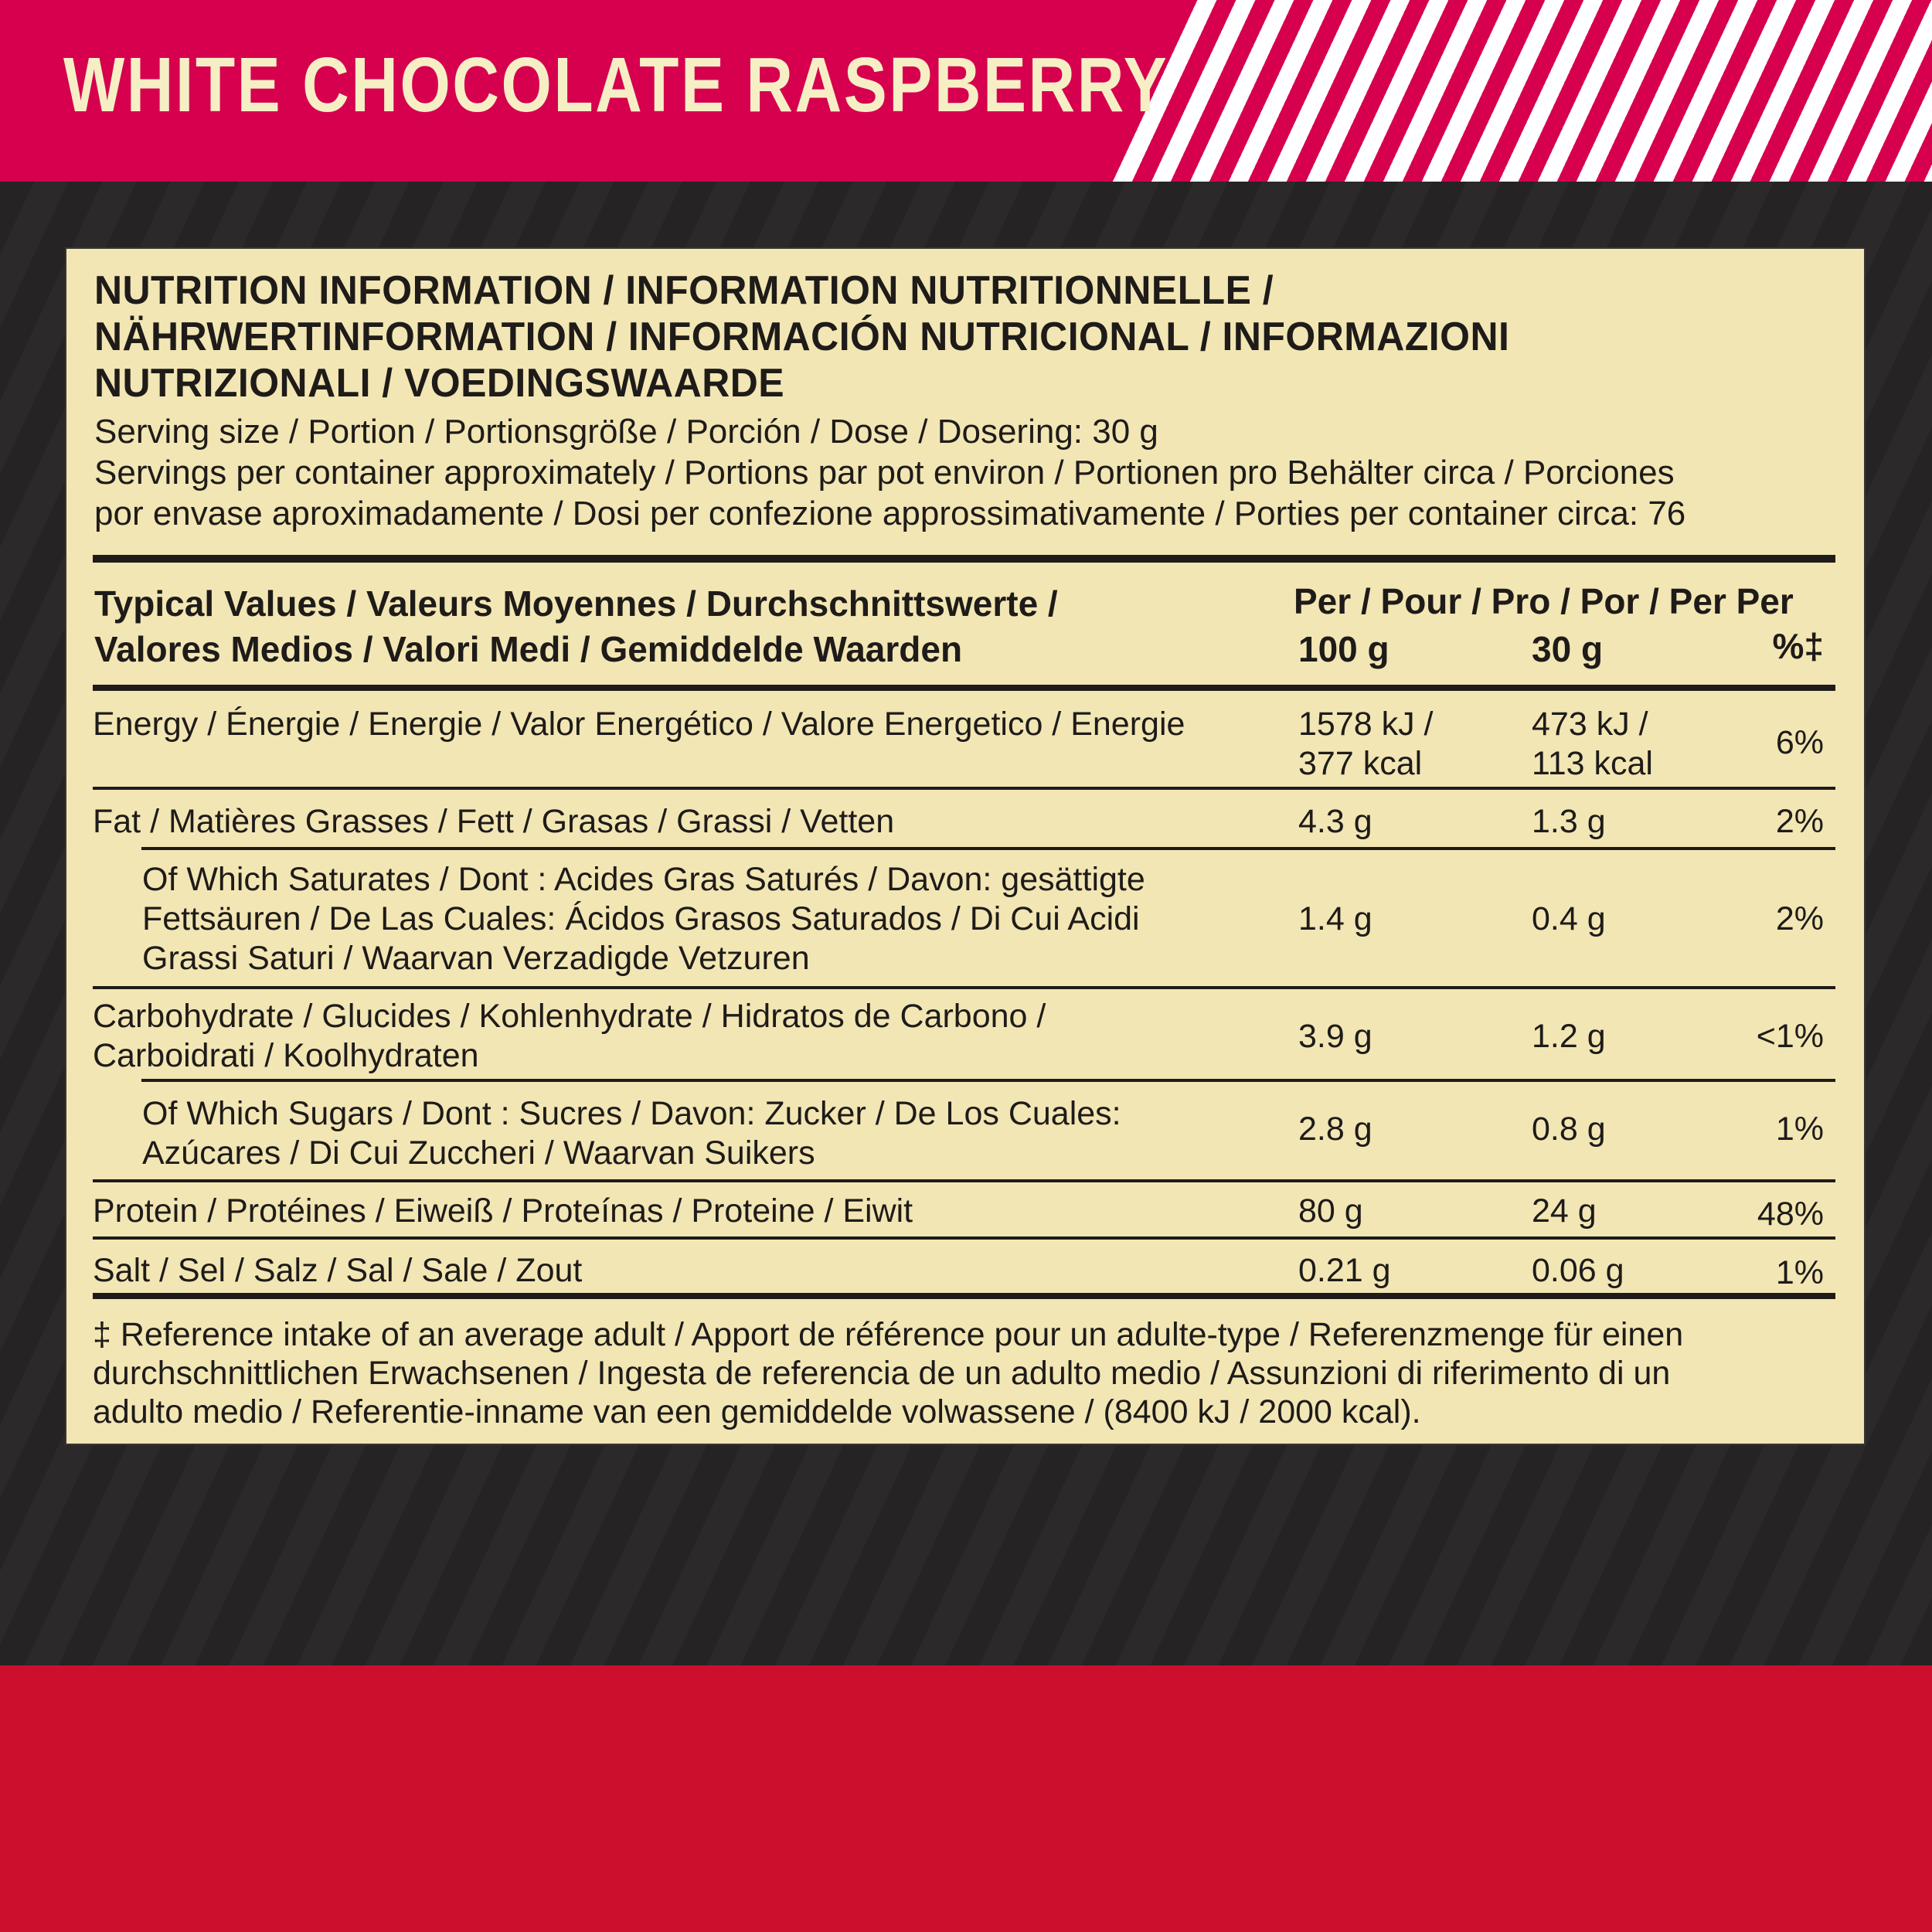 Image resolution: width=1932 pixels, height=1932 pixels. What do you see at coordinates (1590, 724) in the screenshot?
I see `energy-per30: 473 kJ /` at bounding box center [1590, 724].